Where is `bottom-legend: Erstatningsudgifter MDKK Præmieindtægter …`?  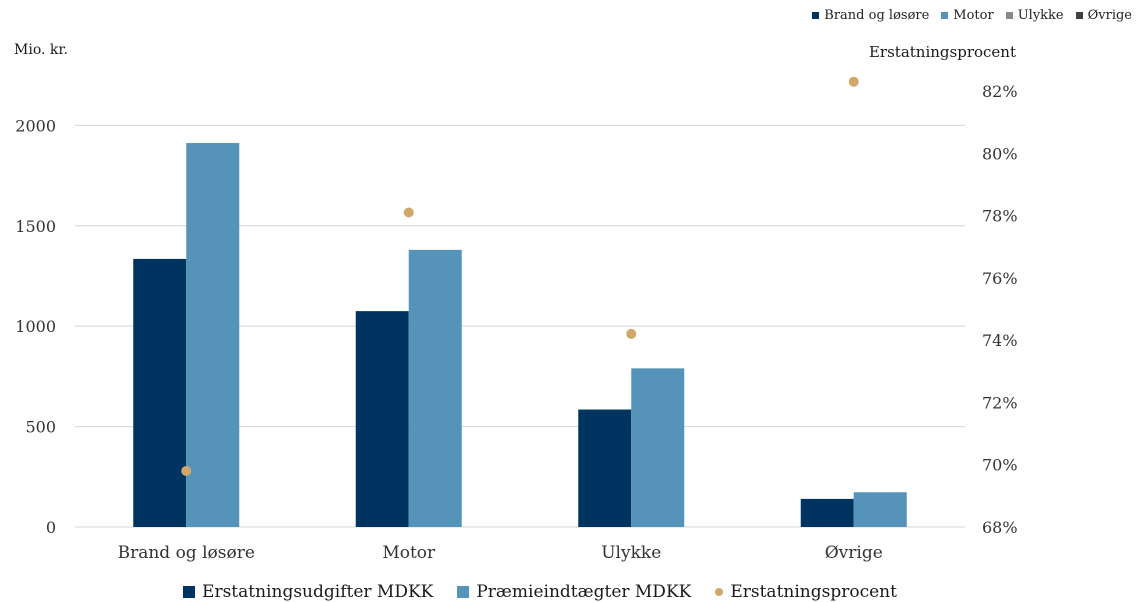 bottom-legend: Erstatningsudgifter MDKK Præmieindtægter … is located at coordinates (540, 592).